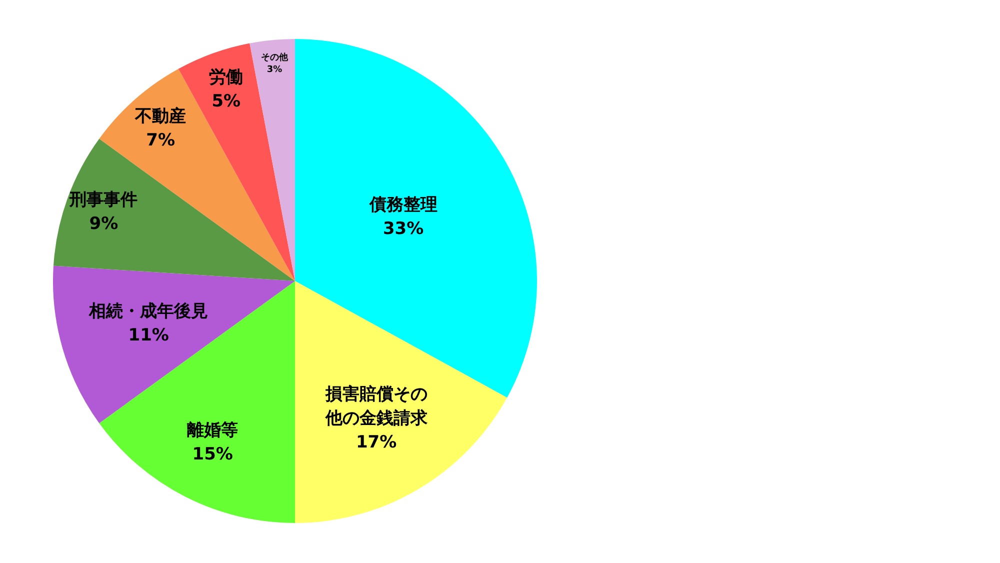 Image resolution: width=1000 pixels, height=563 pixels. I want to click on slice-label: その他, so click(275, 58).